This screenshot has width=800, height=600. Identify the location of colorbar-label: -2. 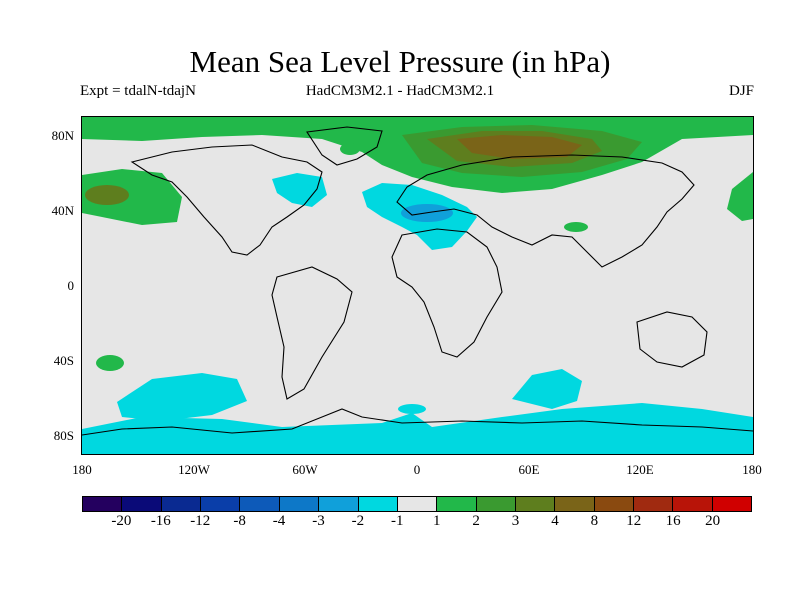
(358, 521).